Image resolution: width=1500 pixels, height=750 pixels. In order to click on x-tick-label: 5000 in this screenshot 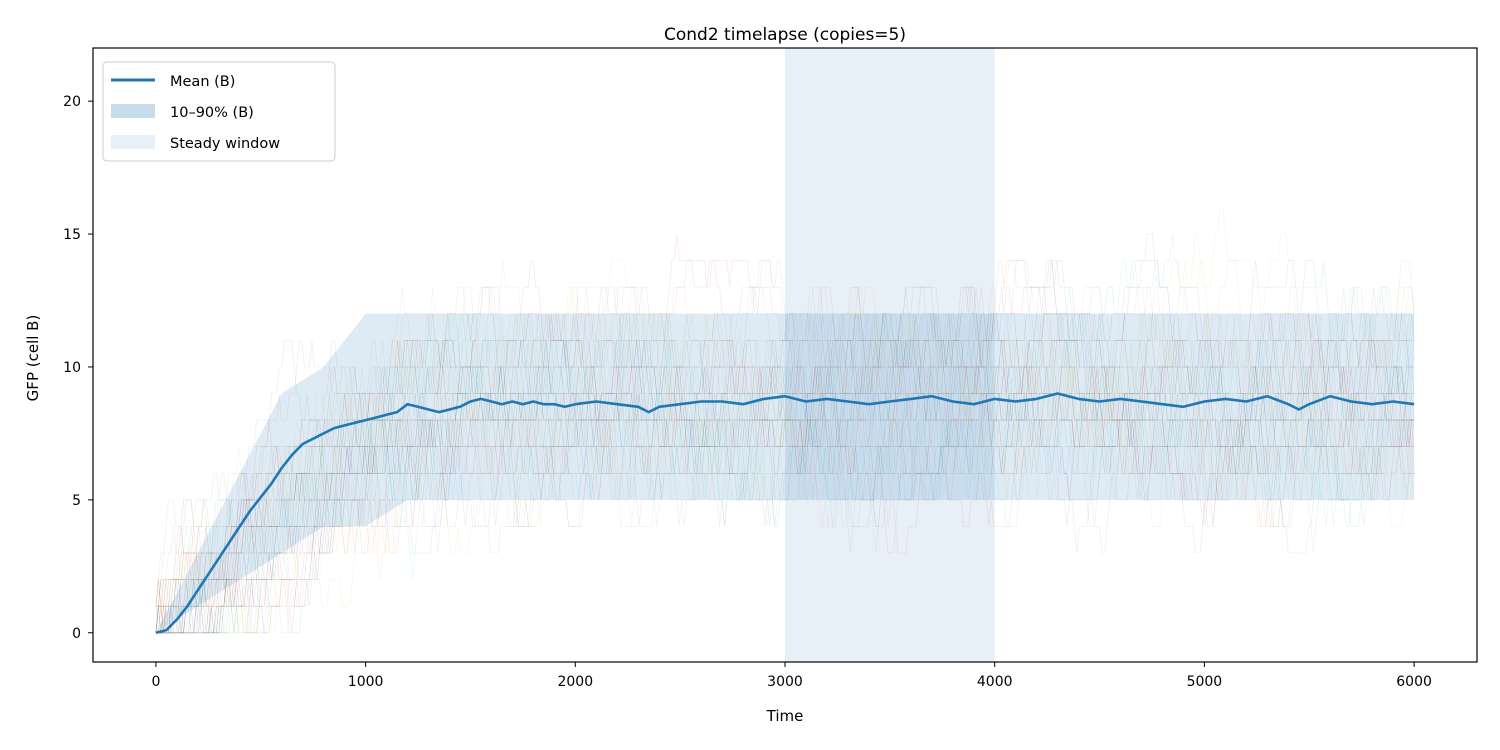, I will do `click(1205, 682)`.